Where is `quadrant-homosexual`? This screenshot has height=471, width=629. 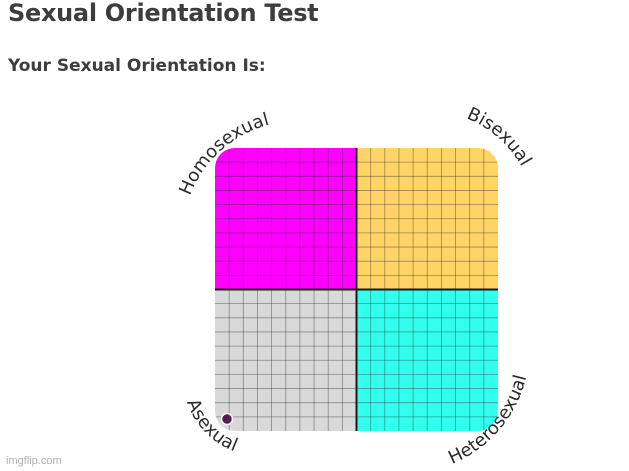
quadrant-homosexual is located at coordinates (286, 219).